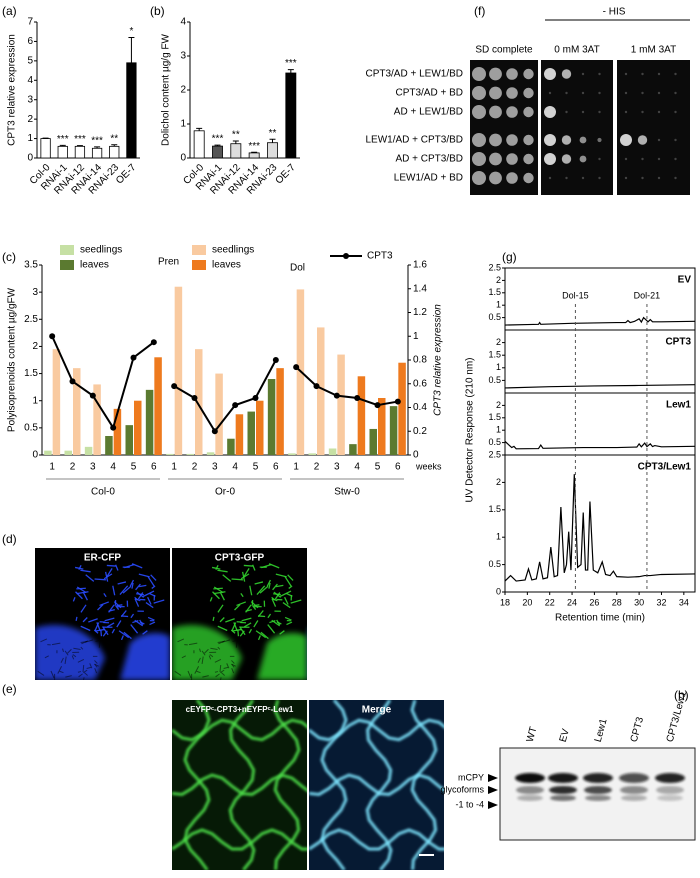  Describe the element at coordinates (235, 467) in the screenshot. I see `x-tick-label: 4` at that location.